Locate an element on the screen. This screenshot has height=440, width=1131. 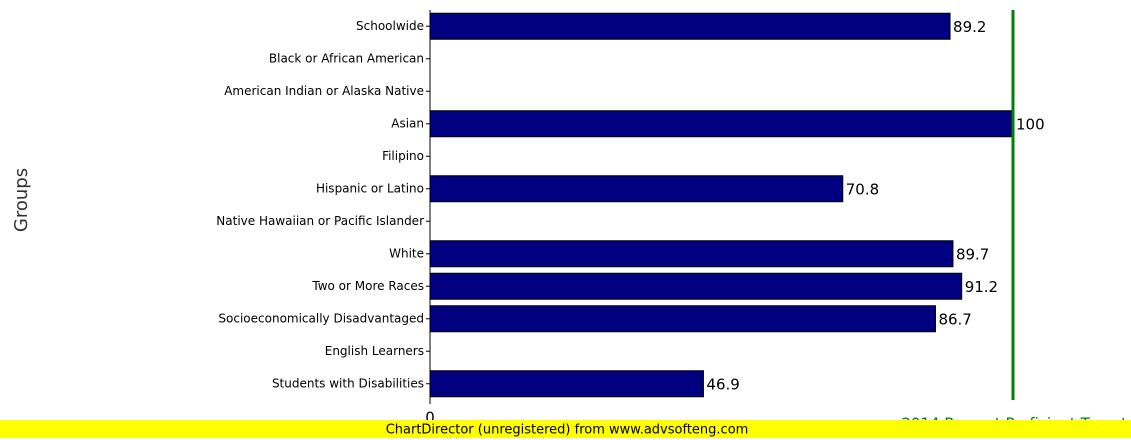
value-label: 89.2 is located at coordinates (969, 27).